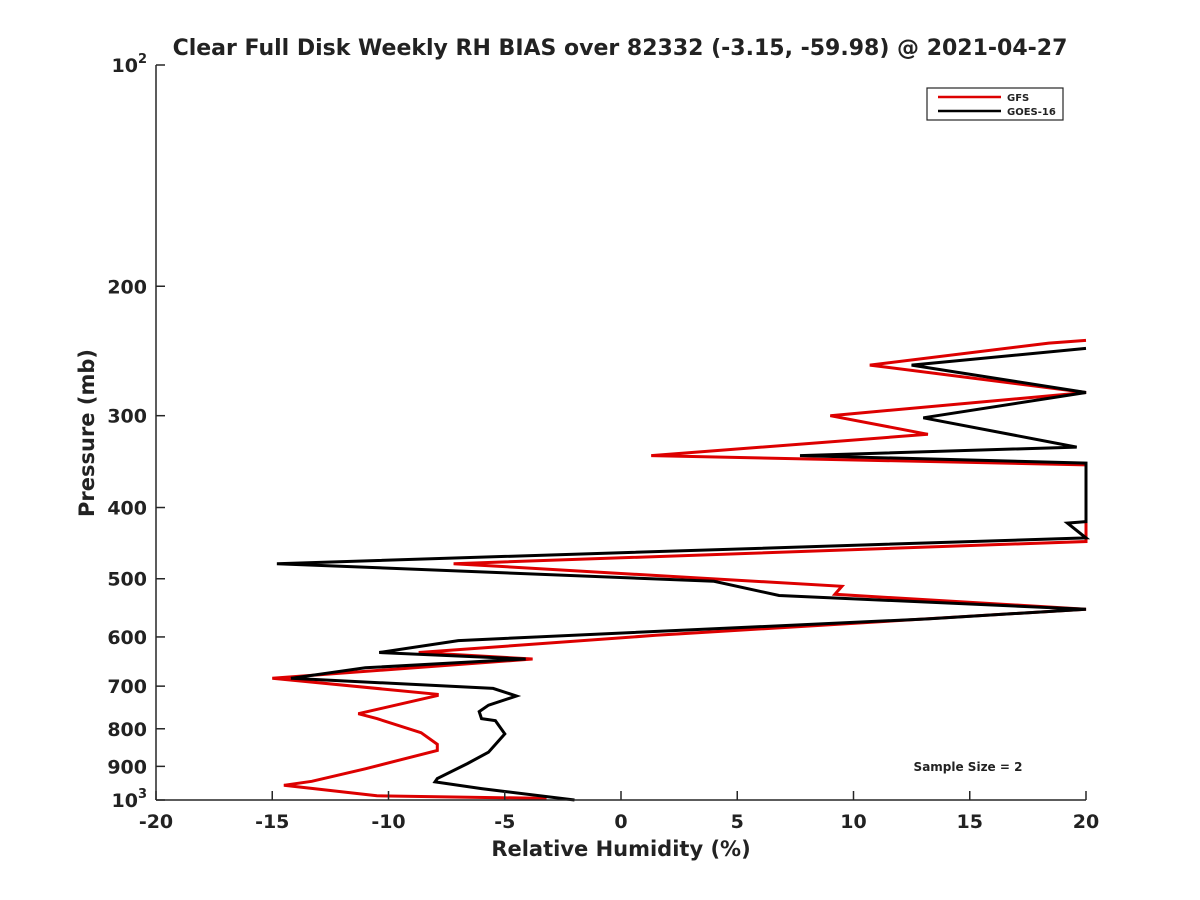 The image size is (1200, 900). What do you see at coordinates (1031, 112) in the screenshot?
I see `legend-label-goes-16: GOES-16` at bounding box center [1031, 112].